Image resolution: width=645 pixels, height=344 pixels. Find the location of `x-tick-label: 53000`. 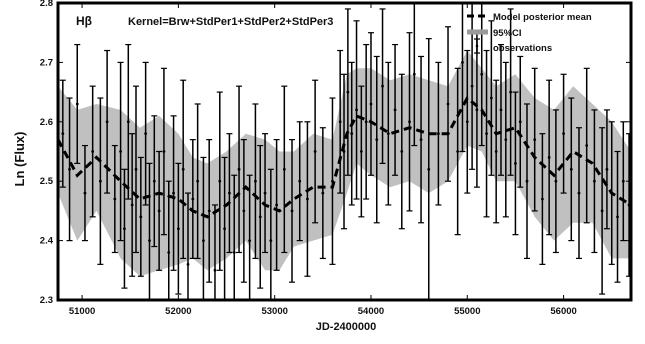

x-tick-label: 53000 is located at coordinates (274, 311).